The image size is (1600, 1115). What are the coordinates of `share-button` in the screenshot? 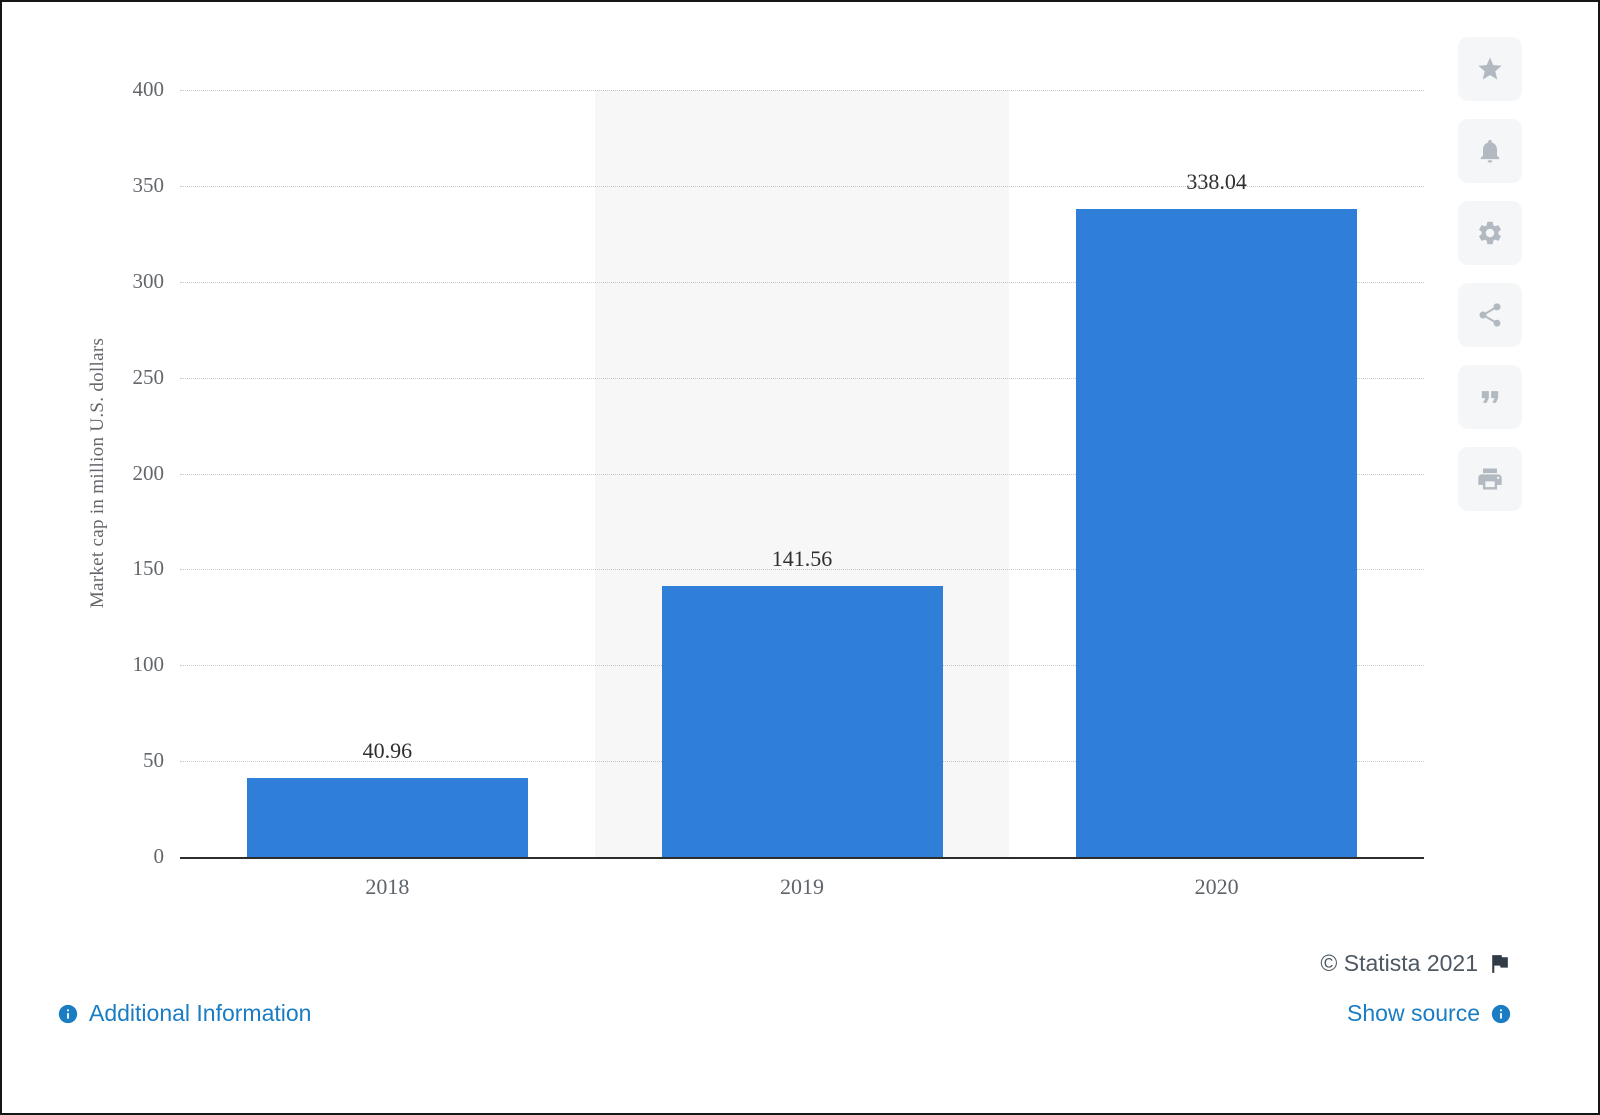 It's located at (1490, 315).